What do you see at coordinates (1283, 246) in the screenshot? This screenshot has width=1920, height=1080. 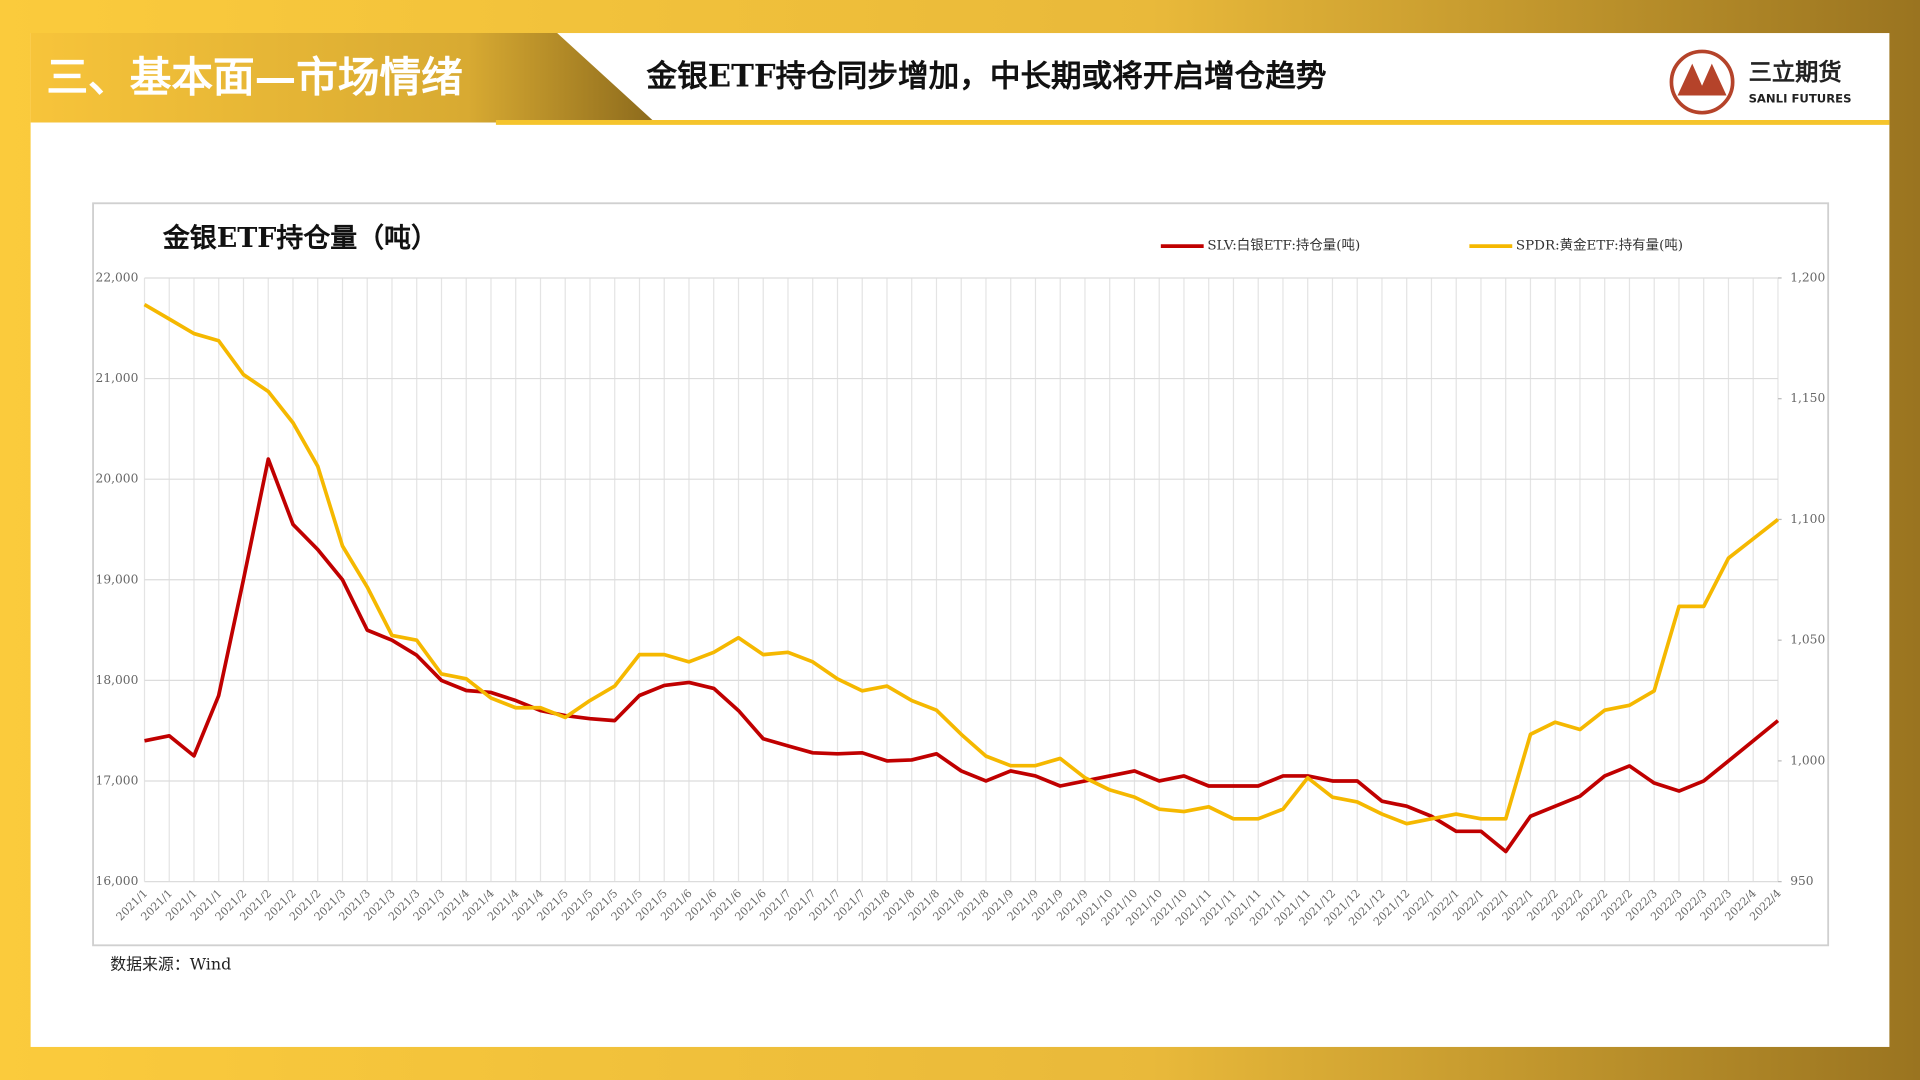 I see `legend-label: SLV:白银ETF:持仓量(吨)` at bounding box center [1283, 246].